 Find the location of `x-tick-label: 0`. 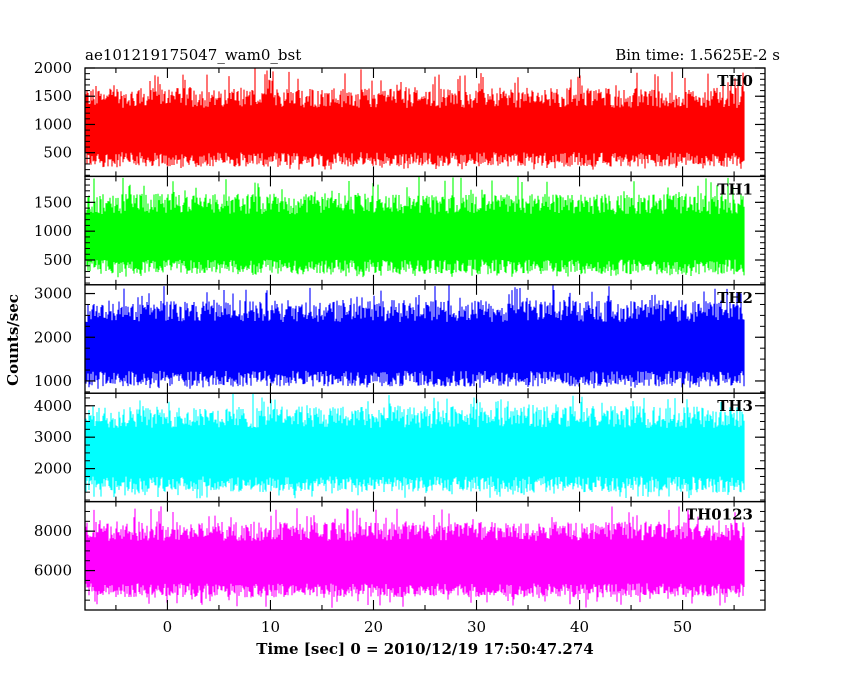

x-tick-label: 0 is located at coordinates (168, 627).